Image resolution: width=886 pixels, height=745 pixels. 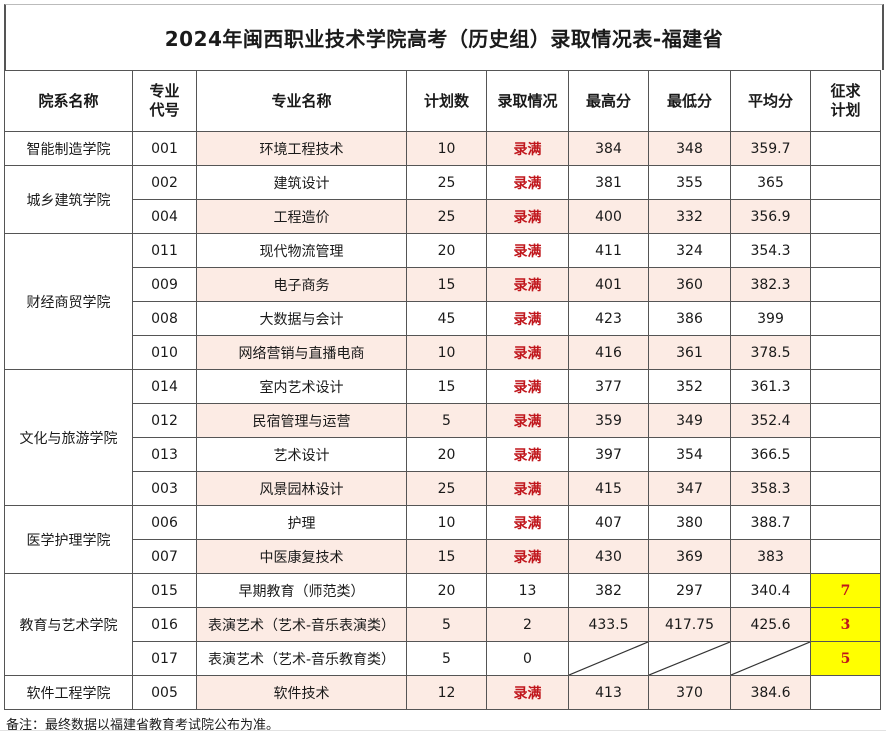 I want to click on table-title: 2024年闽西职业技术学院高考（历史组）录取情况表-福建省, so click(x=444, y=37).